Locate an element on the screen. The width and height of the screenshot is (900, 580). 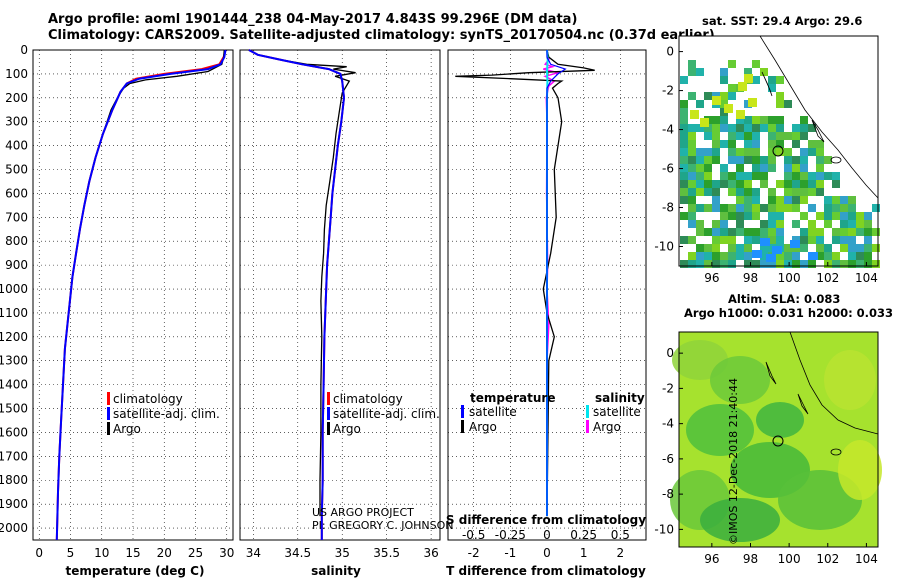
x-tick-label: 0 is located at coordinates (39, 553).